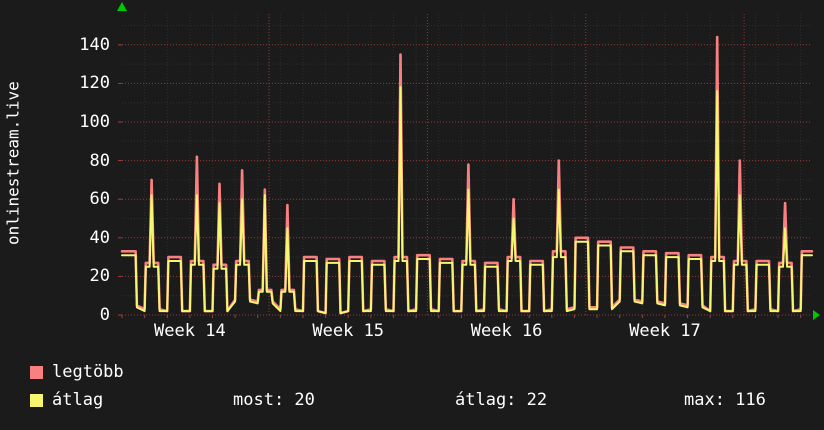  What do you see at coordinates (274, 400) in the screenshot?
I see `legend-stat-most: most: 20` at bounding box center [274, 400].